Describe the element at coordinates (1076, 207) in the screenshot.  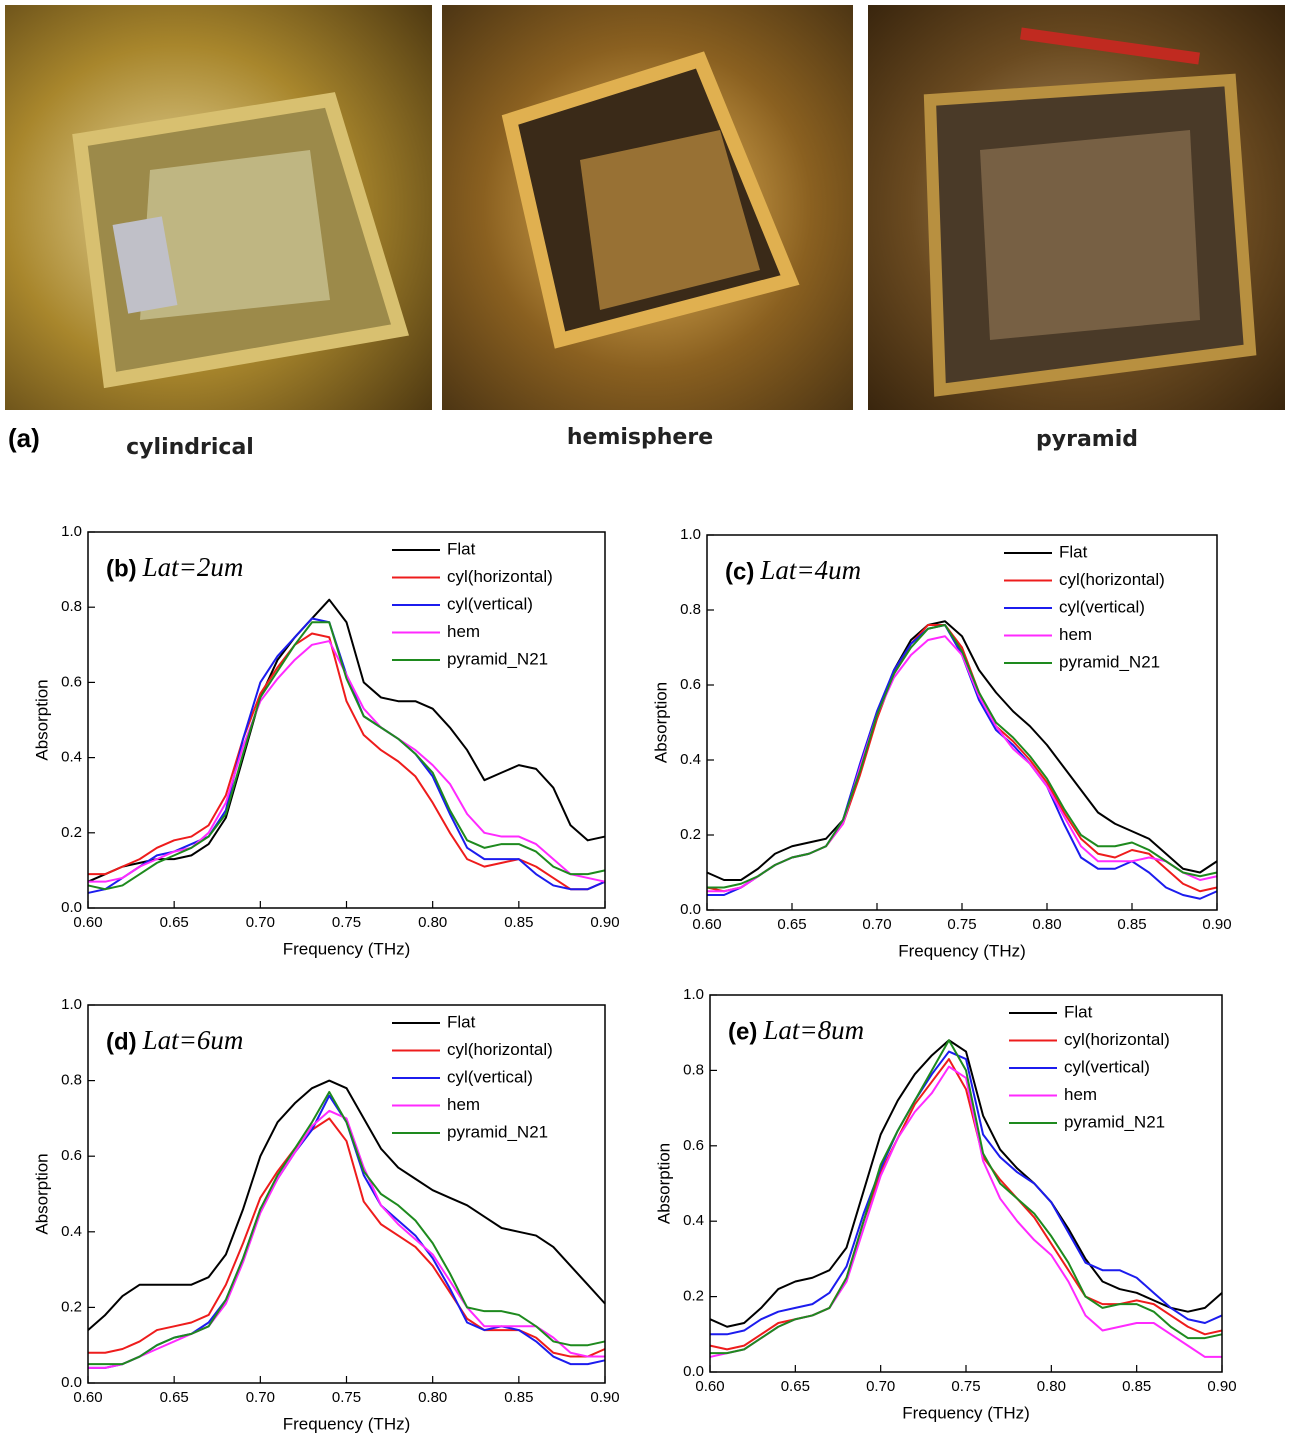
I see `photo-pyramid` at that location.